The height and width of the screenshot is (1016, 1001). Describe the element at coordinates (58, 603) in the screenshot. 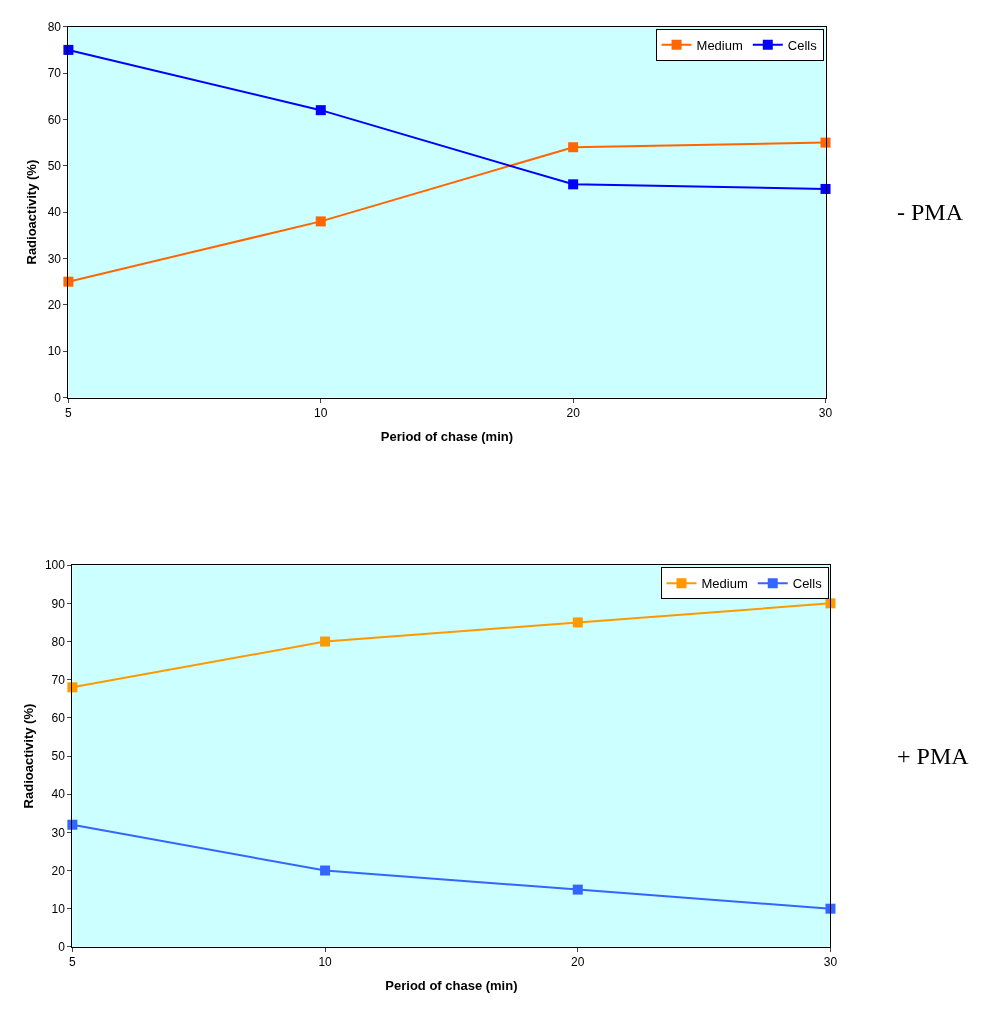

I see `y-tick-label: 90` at that location.